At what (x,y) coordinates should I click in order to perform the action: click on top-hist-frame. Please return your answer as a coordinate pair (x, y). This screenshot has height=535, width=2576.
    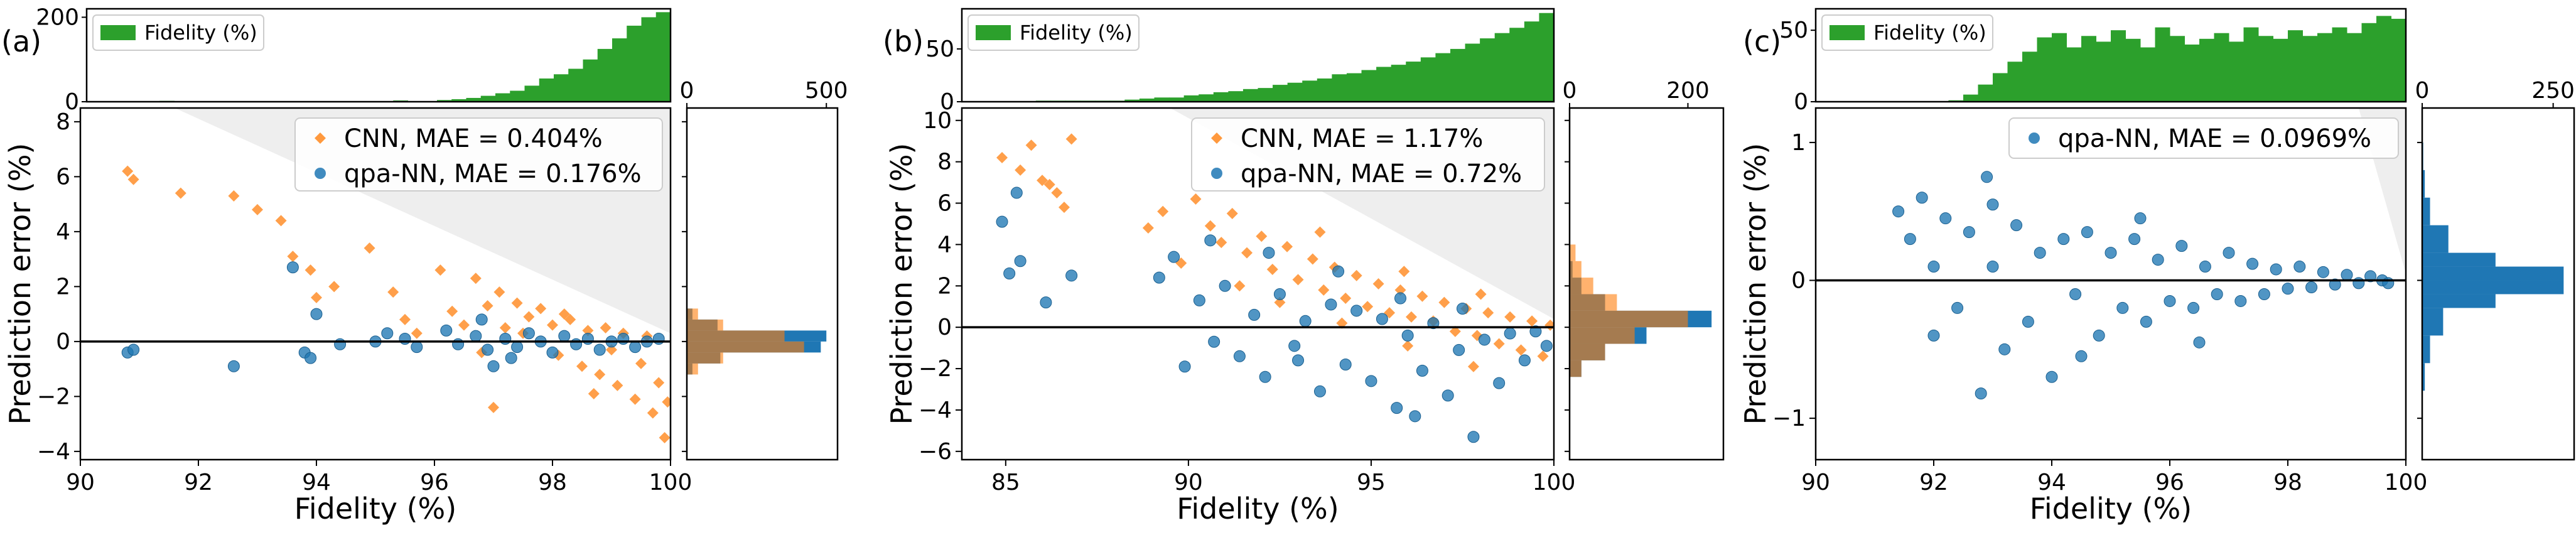
    Looking at the image, I should click on (379, 55).